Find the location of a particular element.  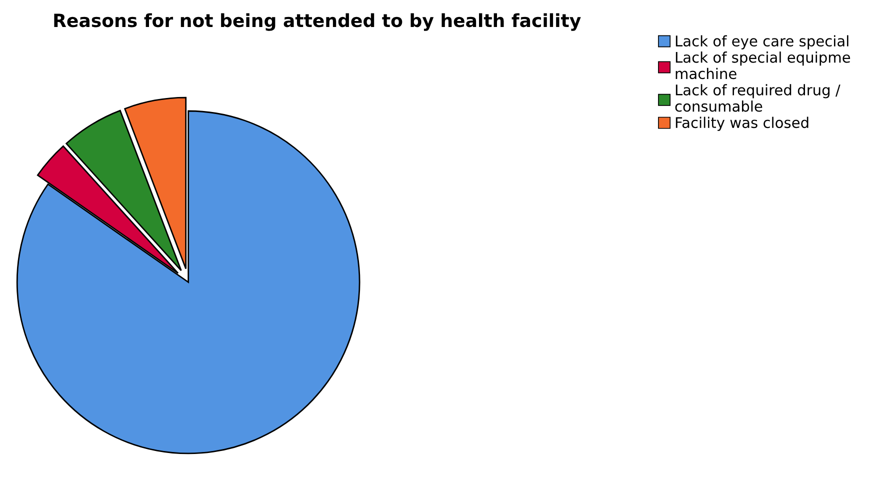

legend-label: Lack of required drug / consumable is located at coordinates (757, 98).